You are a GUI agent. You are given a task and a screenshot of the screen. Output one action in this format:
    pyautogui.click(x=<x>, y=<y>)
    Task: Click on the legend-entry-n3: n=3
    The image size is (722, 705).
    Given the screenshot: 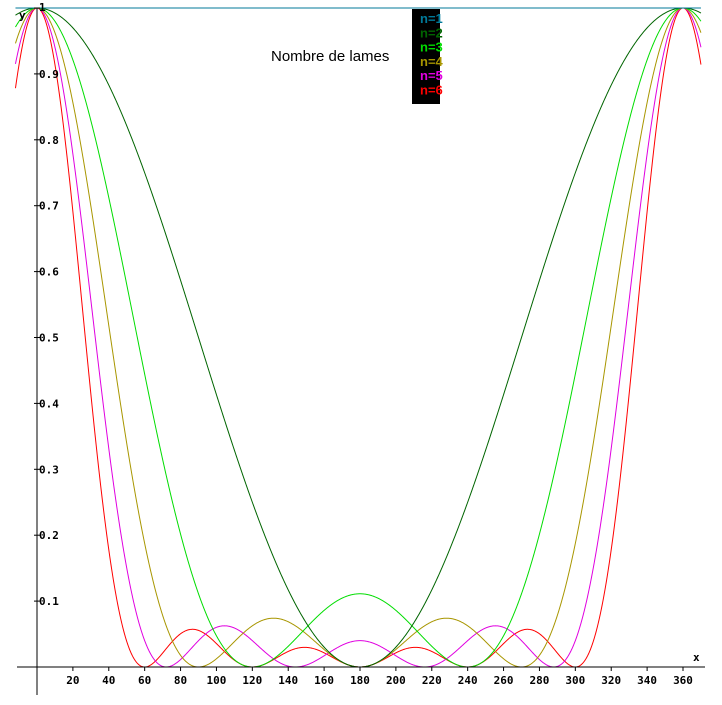 What is the action you would take?
    pyautogui.click(x=431, y=47)
    